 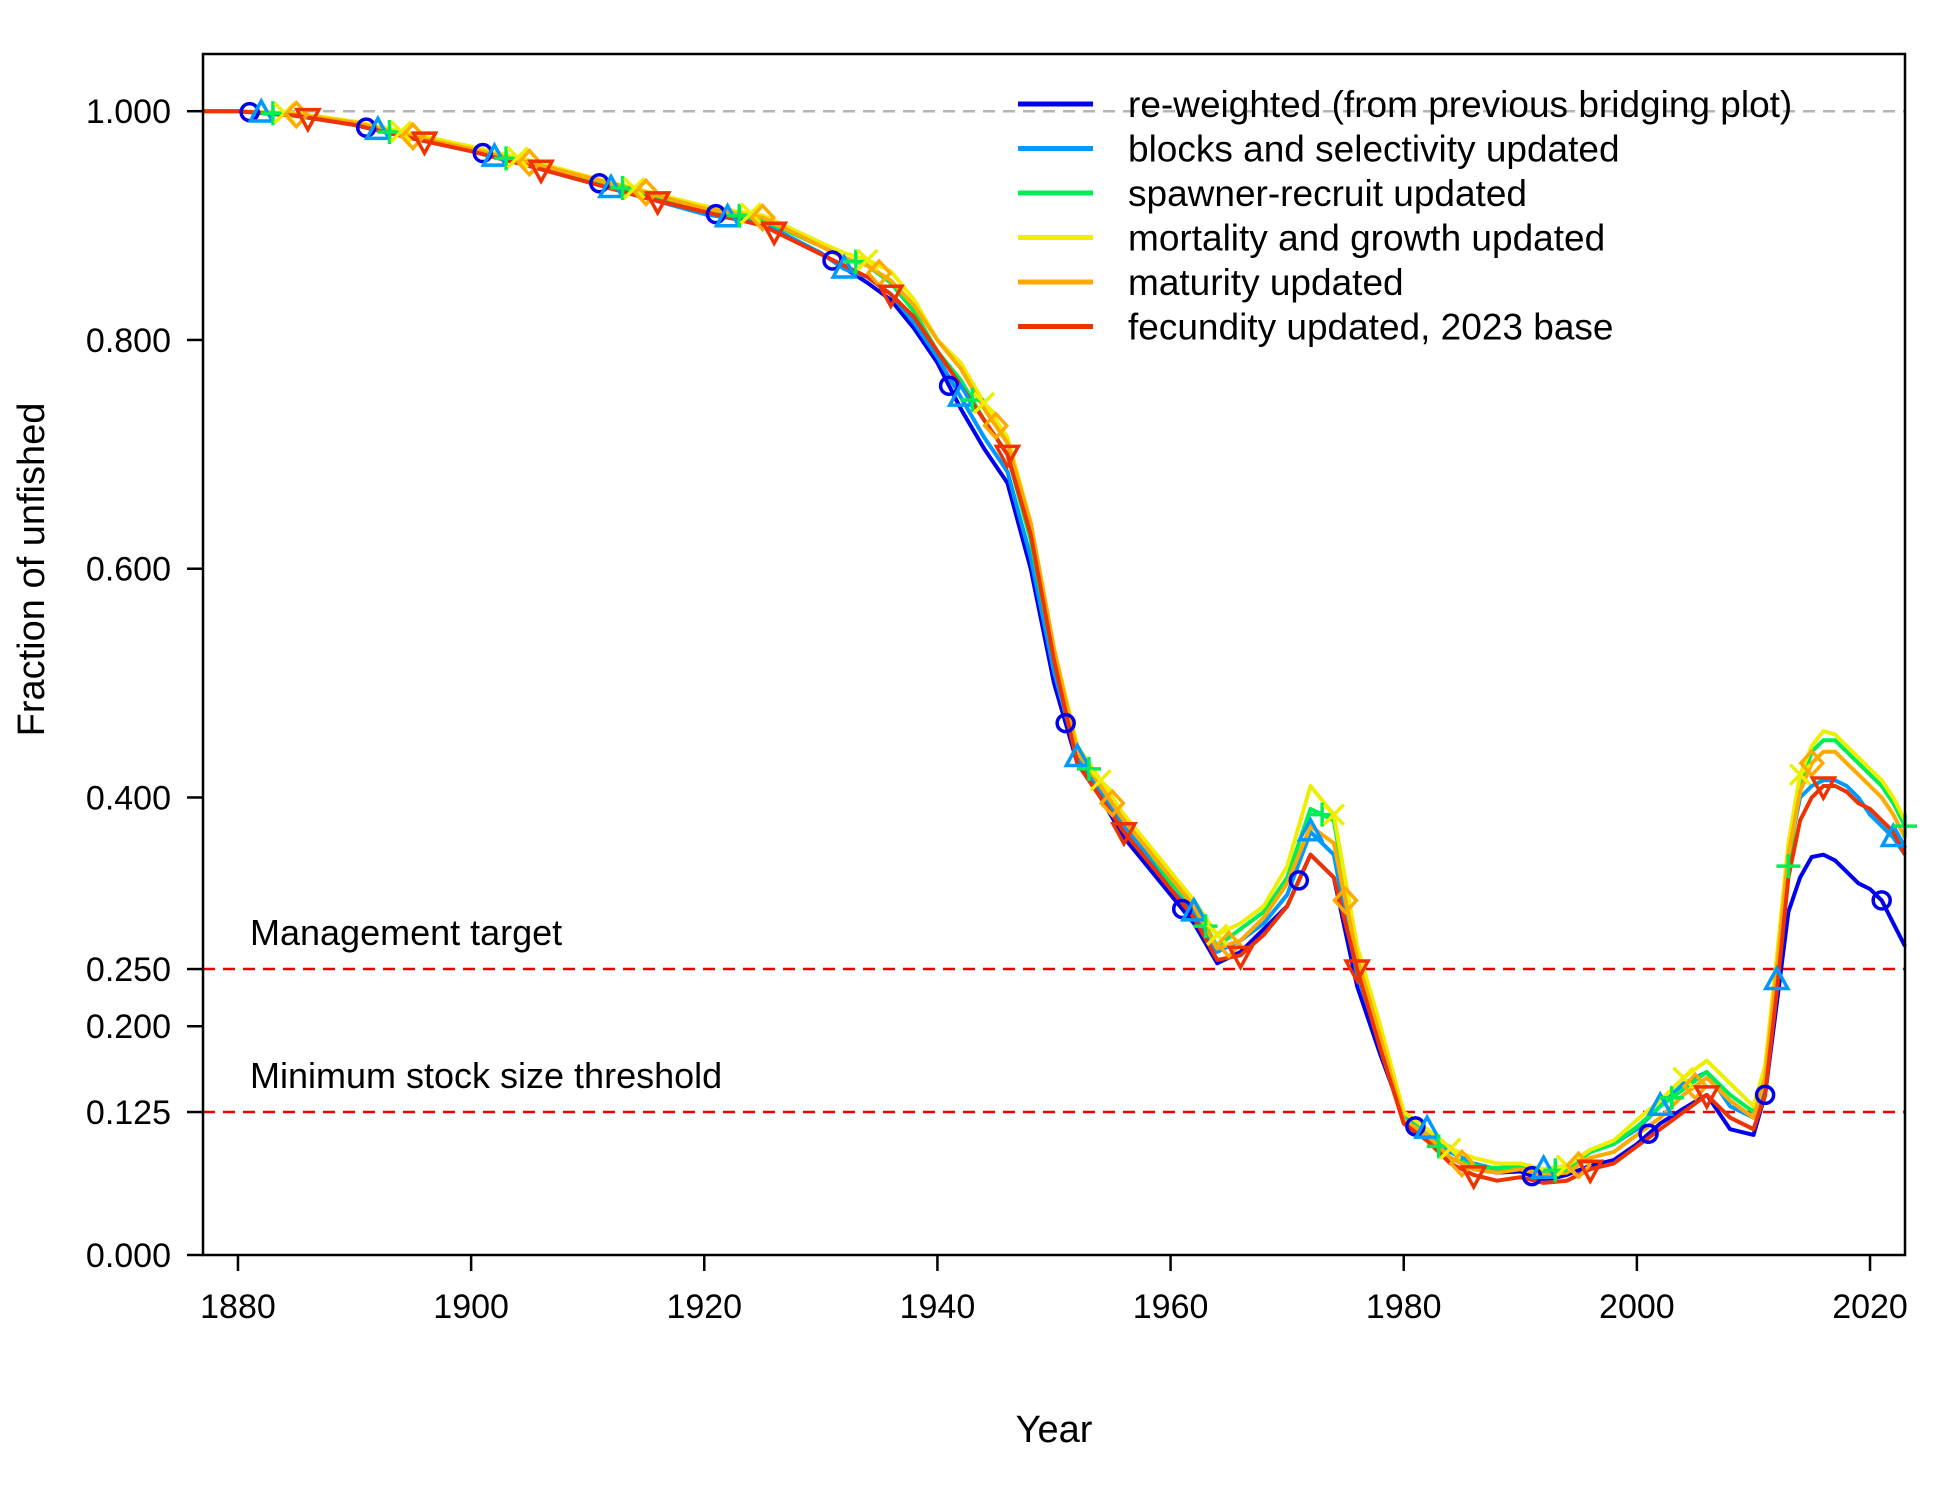 I want to click on x-tick-label: 1880, so click(x=238, y=1307).